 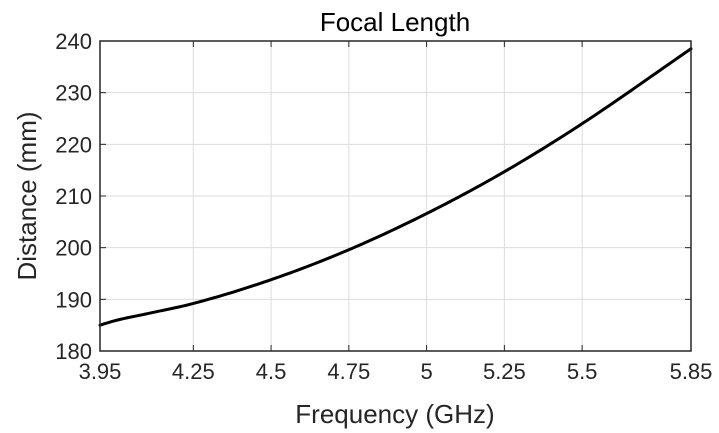 I want to click on y-tick-label: 220, so click(x=73, y=144).